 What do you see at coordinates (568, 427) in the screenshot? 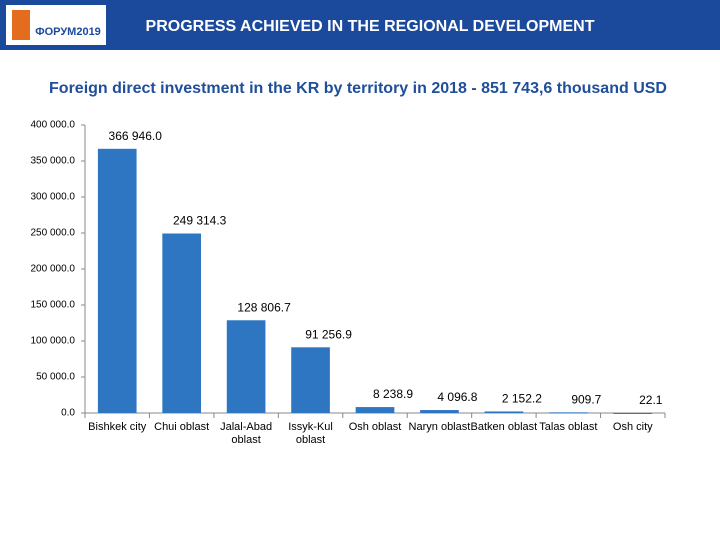
I see `x-tick-label: Talas oblast` at bounding box center [568, 427].